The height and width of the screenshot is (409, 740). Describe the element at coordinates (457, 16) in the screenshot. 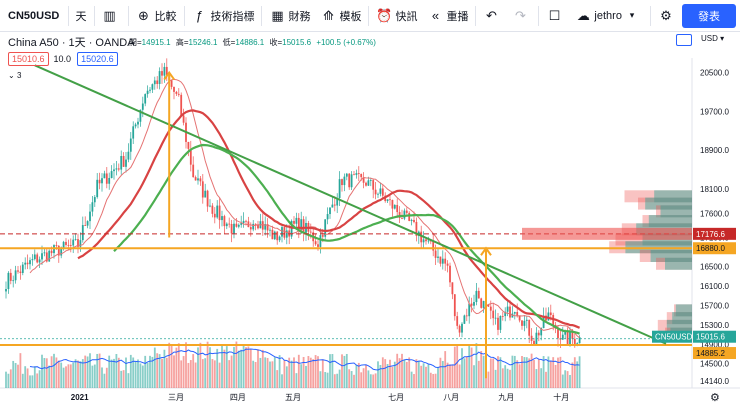

I see `replay-label: 重播` at that location.